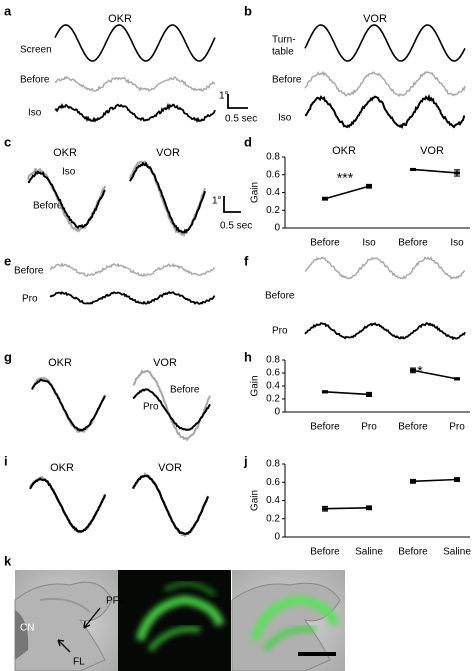  I want to click on y-tick-label: 0.4, so click(273, 500).